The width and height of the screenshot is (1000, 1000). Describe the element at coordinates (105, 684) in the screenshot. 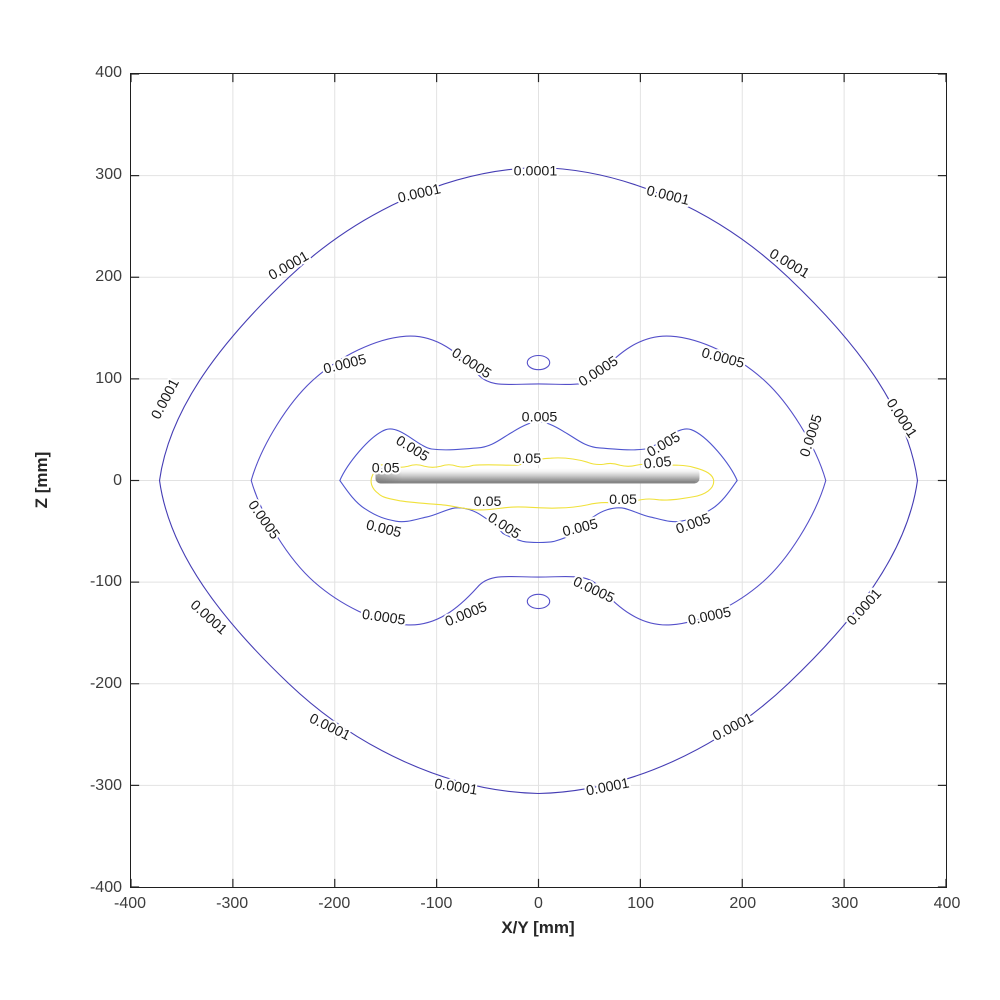

I see `y-tick-label: -200` at that location.